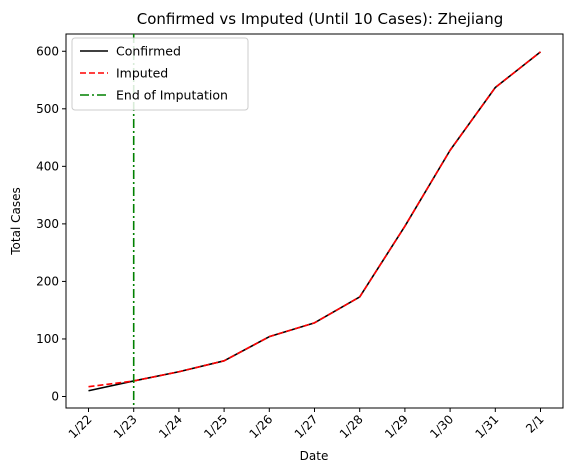 Image resolution: width=571 pixels, height=473 pixels. What do you see at coordinates (47, 166) in the screenshot?
I see `y-tick-label: 400` at bounding box center [47, 166].